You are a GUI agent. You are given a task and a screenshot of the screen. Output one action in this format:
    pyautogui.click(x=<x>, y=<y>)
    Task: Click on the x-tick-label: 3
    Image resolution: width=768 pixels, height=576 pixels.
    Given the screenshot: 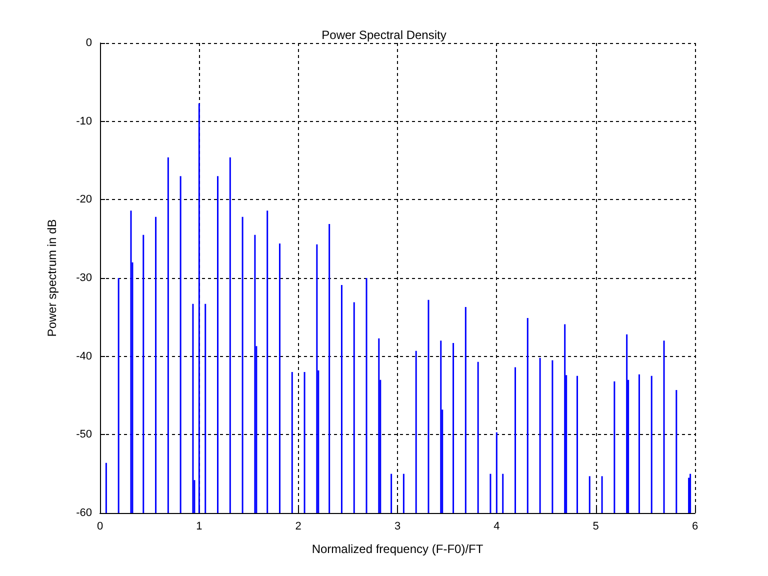 What is the action you would take?
    pyautogui.click(x=397, y=526)
    